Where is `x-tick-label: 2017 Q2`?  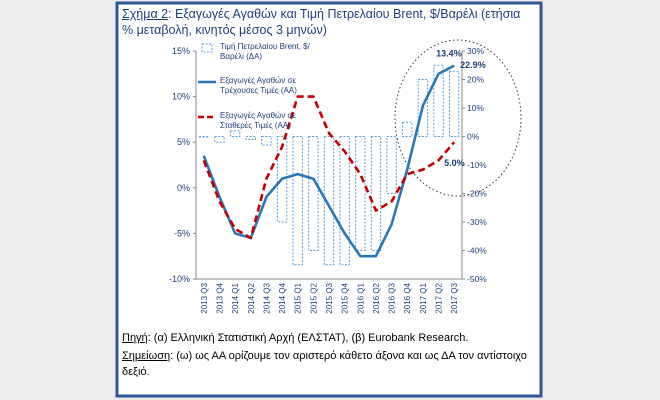
x-tick-label: 2017 Q2 is located at coordinates (439, 297).